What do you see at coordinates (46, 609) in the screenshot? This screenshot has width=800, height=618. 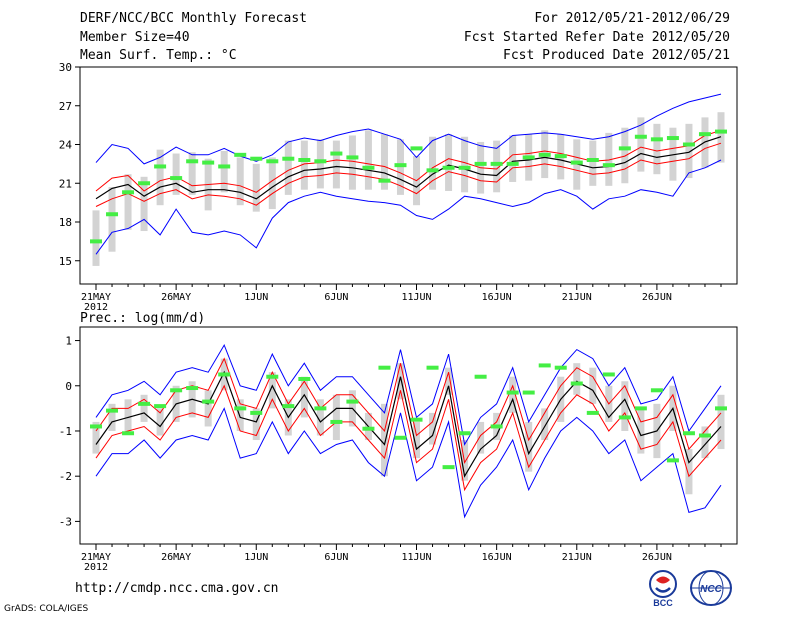 I see `grads-credit: GrADS: COLA/IGES` at bounding box center [46, 609].